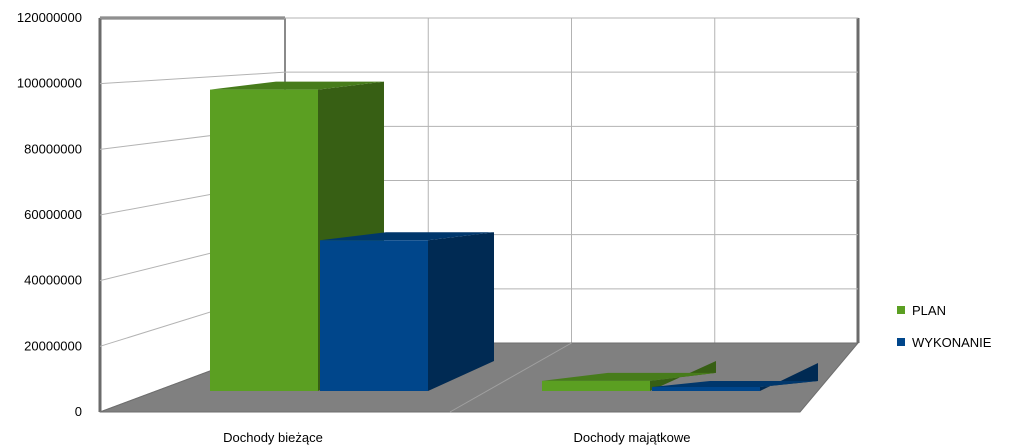 This screenshot has height=448, width=1011. Describe the element at coordinates (53, 214) in the screenshot. I see `y-tick-label: 60000000` at that location.